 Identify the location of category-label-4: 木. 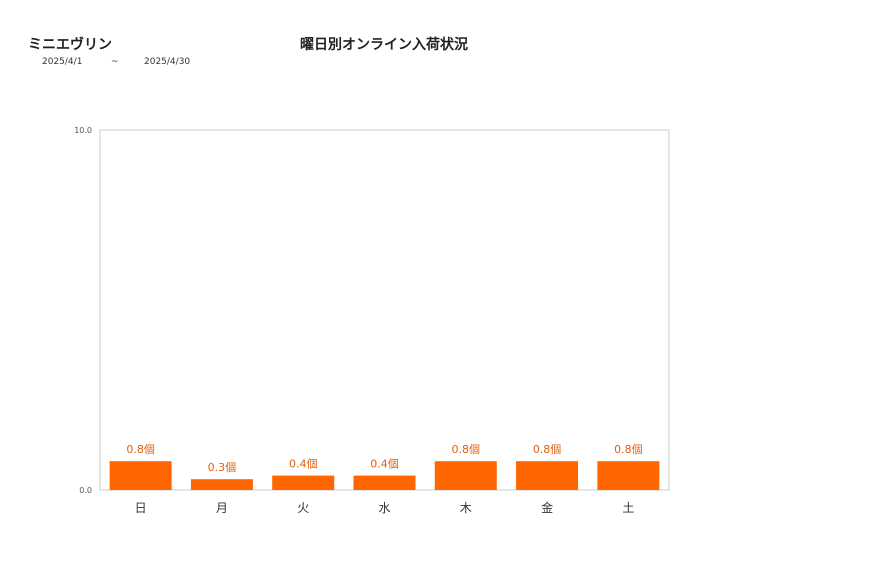
(466, 508).